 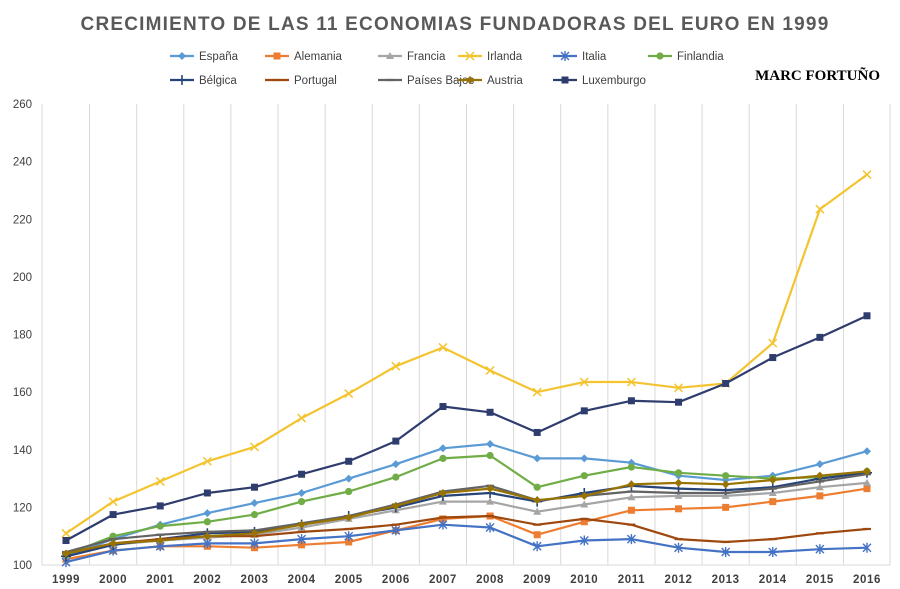 What do you see at coordinates (466, 543) in the screenshot?
I see `series-line-italia` at bounding box center [466, 543].